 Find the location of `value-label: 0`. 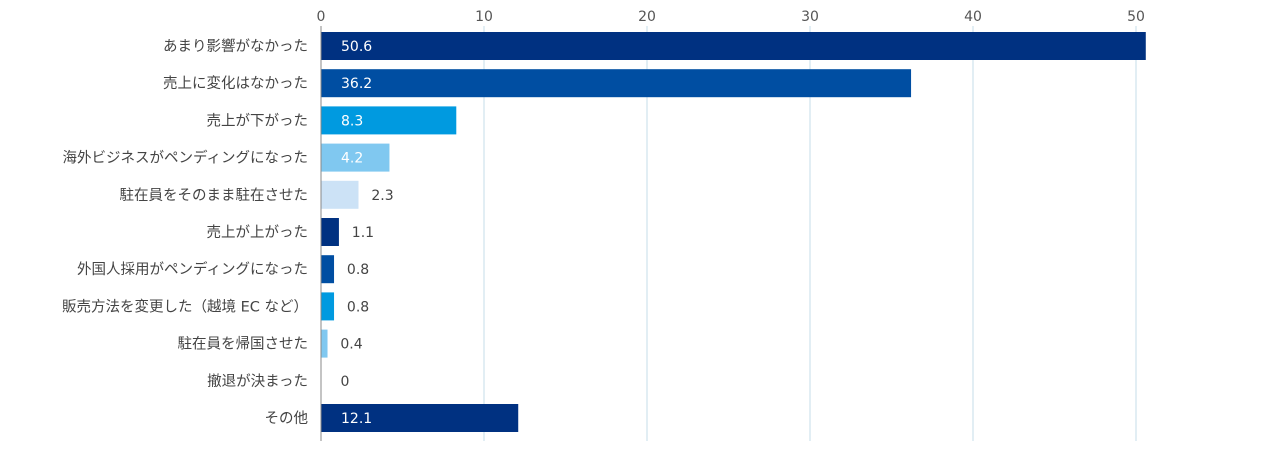

value-label: 0 is located at coordinates (345, 382).